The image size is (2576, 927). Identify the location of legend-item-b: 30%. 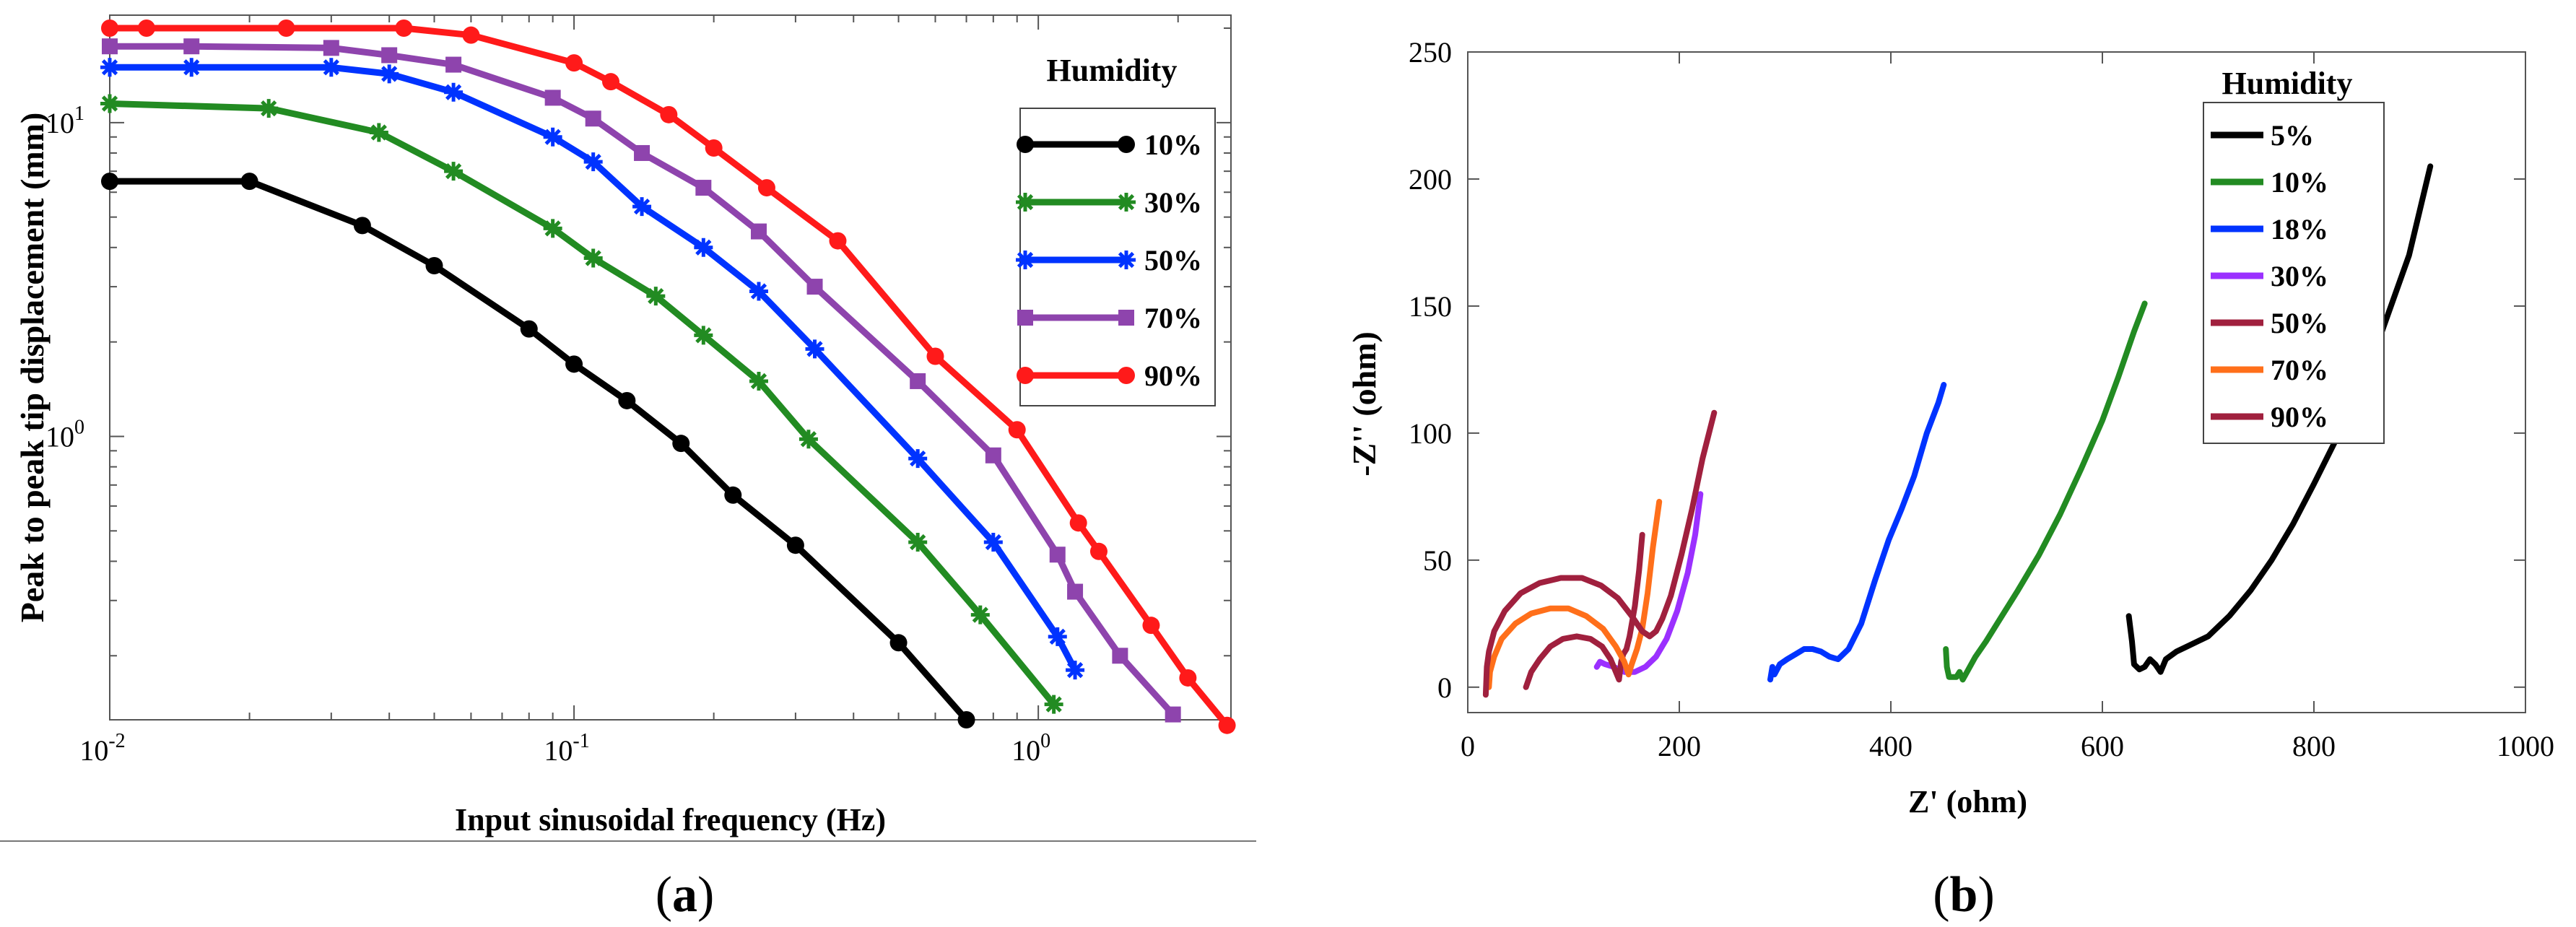
(2269, 276).